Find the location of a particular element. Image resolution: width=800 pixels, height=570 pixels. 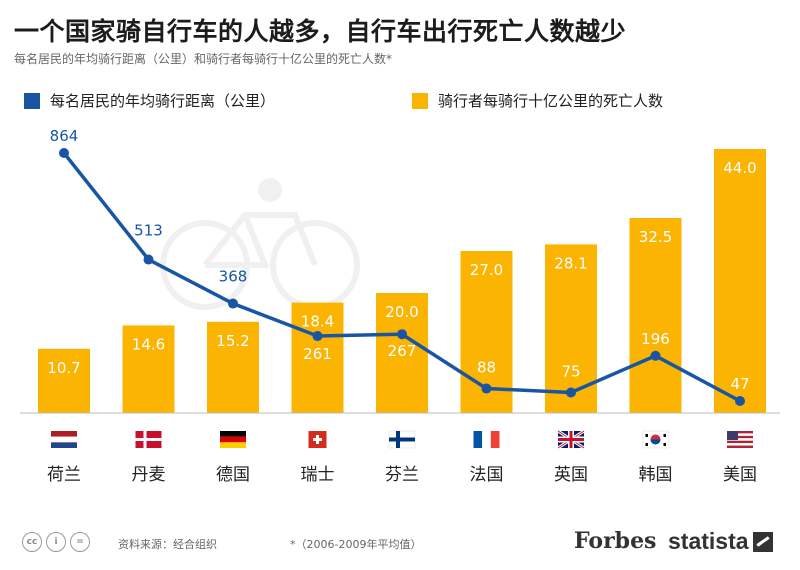

line-value-label: 864 is located at coordinates (64, 136).